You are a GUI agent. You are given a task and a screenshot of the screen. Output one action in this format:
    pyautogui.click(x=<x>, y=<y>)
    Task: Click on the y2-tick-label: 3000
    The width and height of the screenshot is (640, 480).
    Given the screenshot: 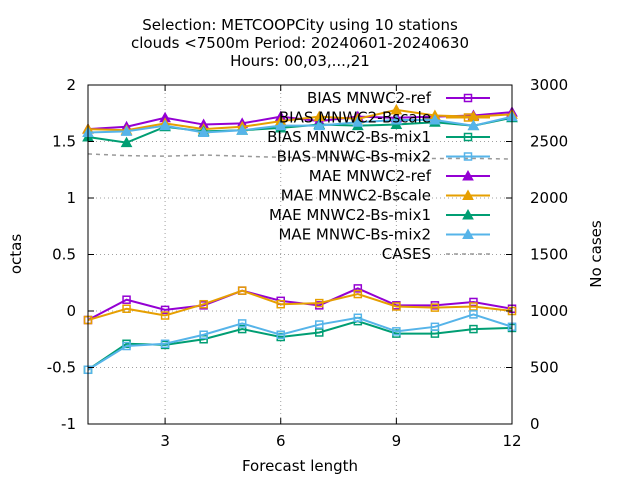 What is the action you would take?
    pyautogui.click(x=549, y=85)
    